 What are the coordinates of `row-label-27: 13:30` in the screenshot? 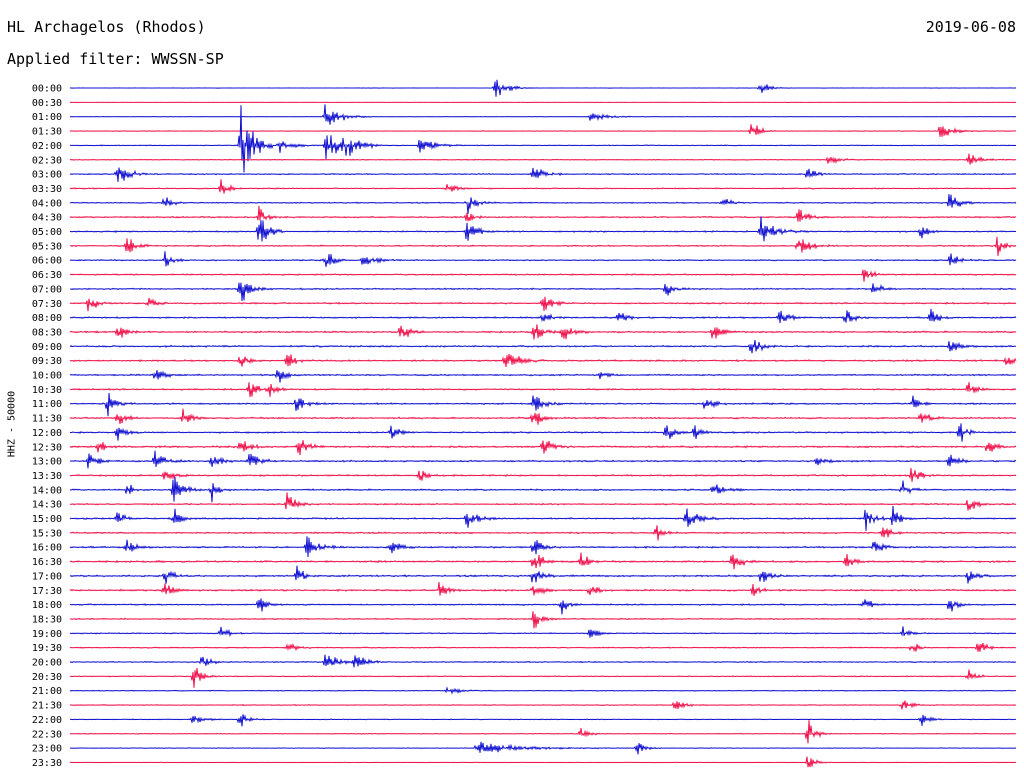 It's located at (47, 476).